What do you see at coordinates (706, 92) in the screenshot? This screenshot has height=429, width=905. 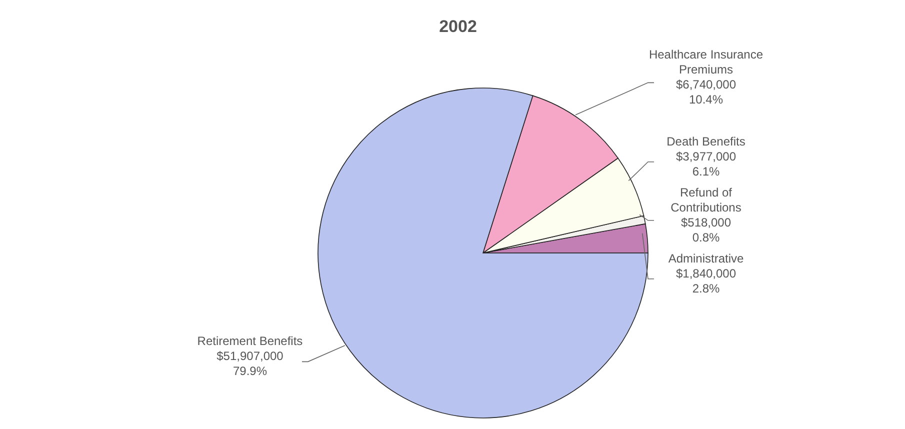 I see `data-label: $6,740,000 10.4%` at bounding box center [706, 92].